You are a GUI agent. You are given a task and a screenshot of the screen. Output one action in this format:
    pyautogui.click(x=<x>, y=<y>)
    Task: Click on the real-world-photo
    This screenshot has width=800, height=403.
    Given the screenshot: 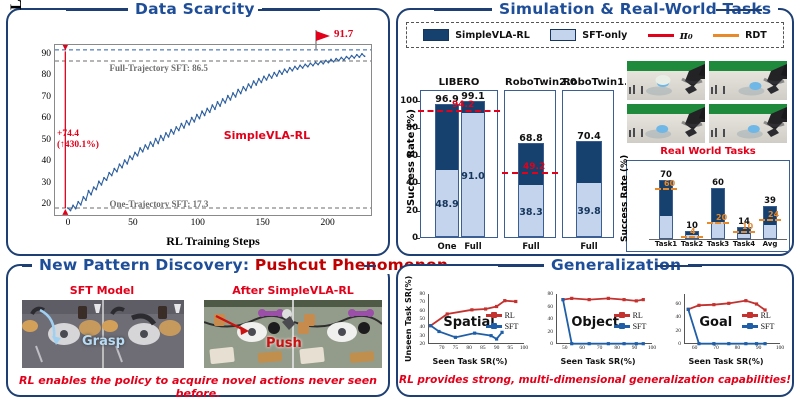 What is the action you would take?
    pyautogui.click(x=666, y=123)
    